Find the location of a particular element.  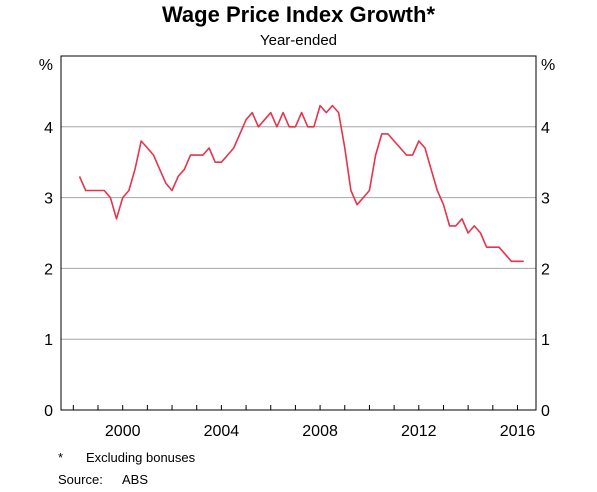

source-value: ABS is located at coordinates (135, 479).